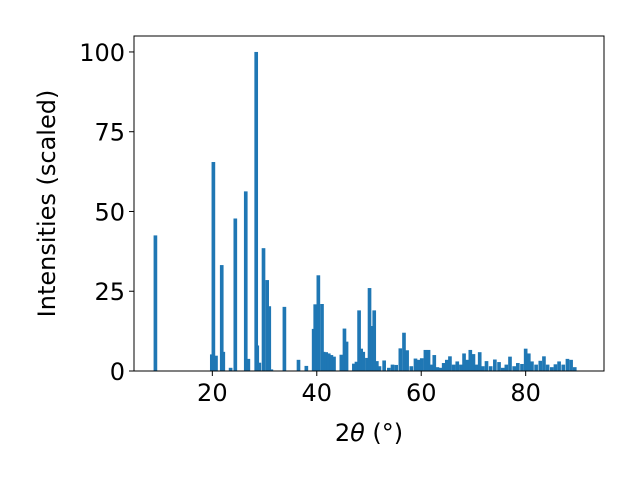  What do you see at coordinates (212, 393) in the screenshot?
I see `x-tick-label: 20` at bounding box center [212, 393].